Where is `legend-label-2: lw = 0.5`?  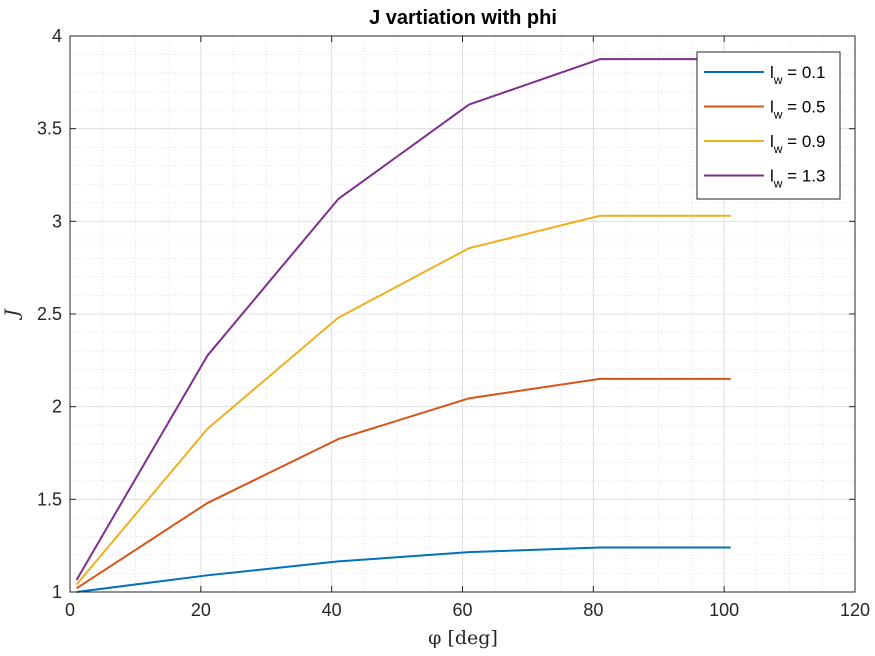 legend-label-2: lw = 0.5 is located at coordinates (797, 110).